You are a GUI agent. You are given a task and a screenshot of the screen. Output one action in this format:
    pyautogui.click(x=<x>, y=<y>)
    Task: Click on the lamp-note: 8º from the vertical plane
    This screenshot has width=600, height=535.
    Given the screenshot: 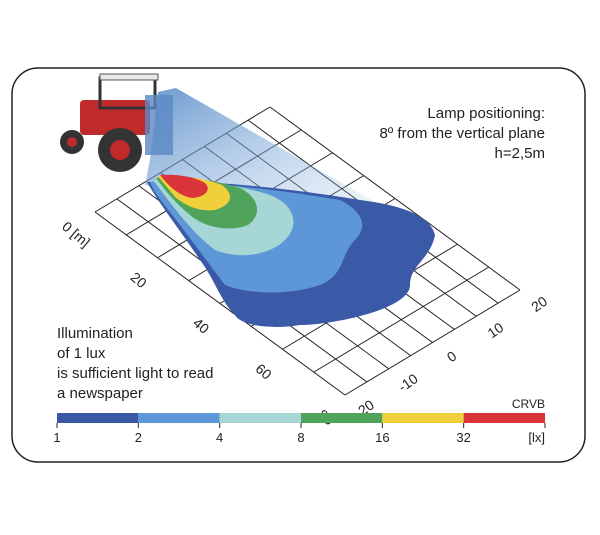 What is the action you would take?
    pyautogui.click(x=462, y=133)
    